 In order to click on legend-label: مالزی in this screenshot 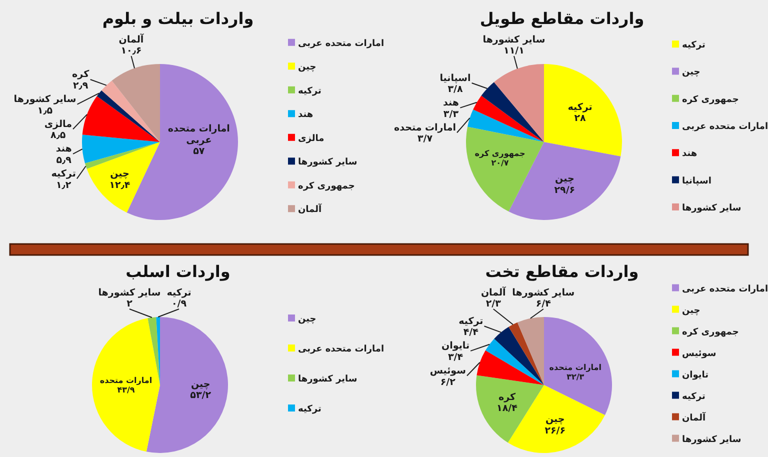, I will do `click(311, 139)`.